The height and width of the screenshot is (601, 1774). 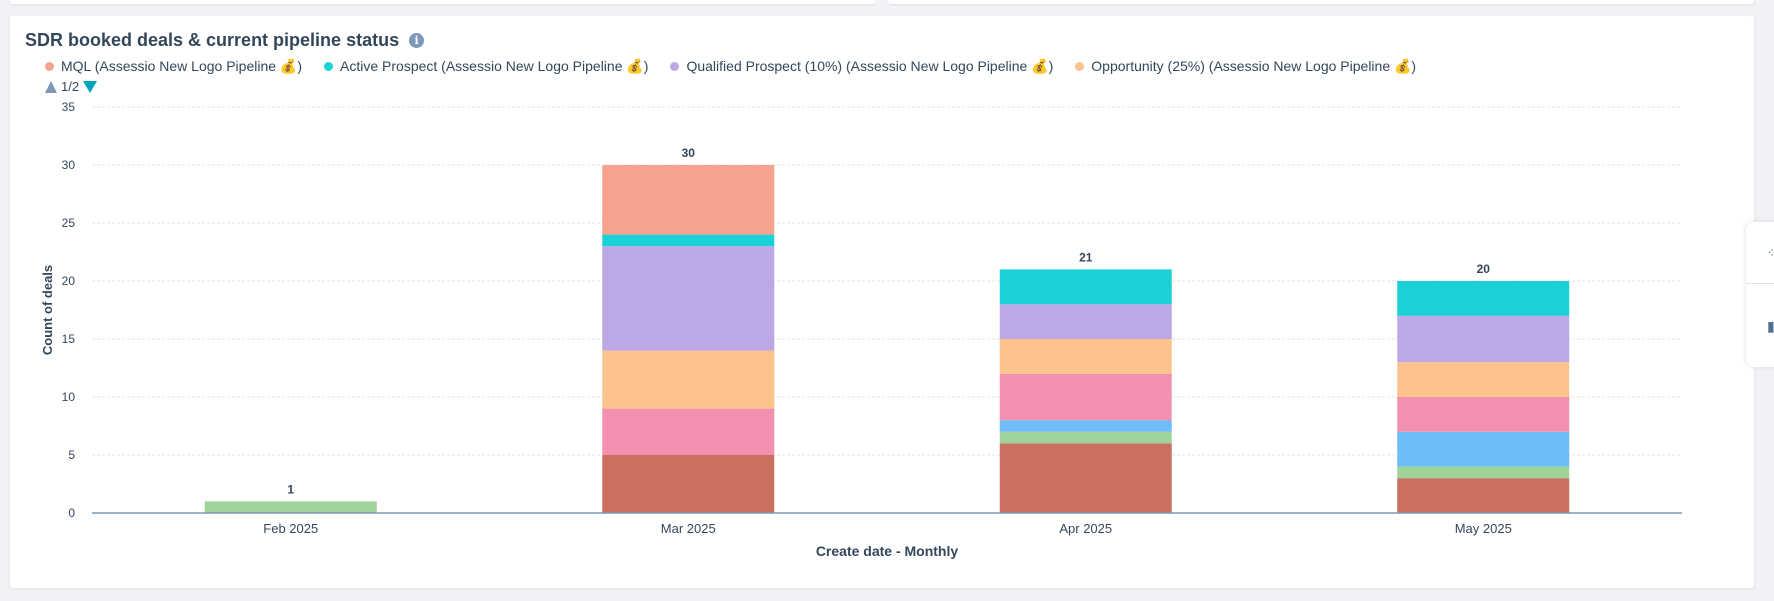 I want to click on y-axis-title: Count of deals, so click(x=47, y=310).